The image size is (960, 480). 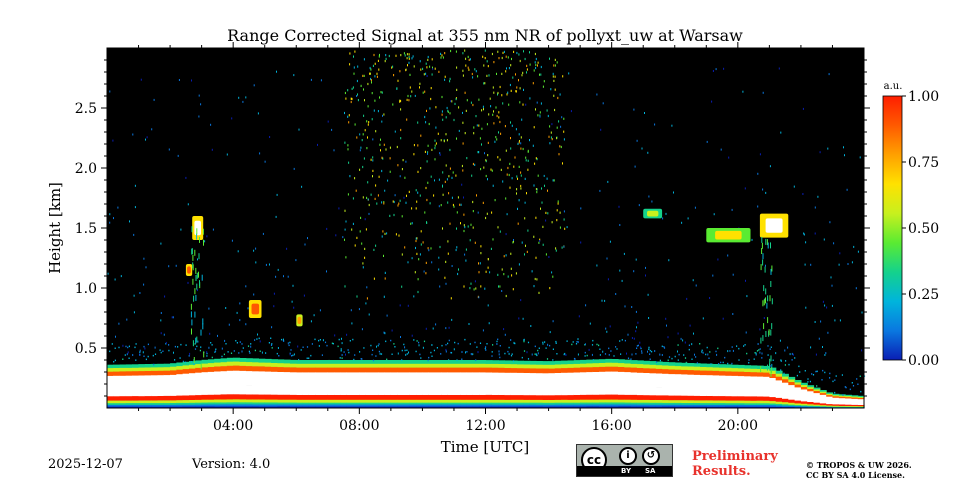 What do you see at coordinates (86, 109) in the screenshot?
I see `y-tick-label: 2.5` at bounding box center [86, 109].